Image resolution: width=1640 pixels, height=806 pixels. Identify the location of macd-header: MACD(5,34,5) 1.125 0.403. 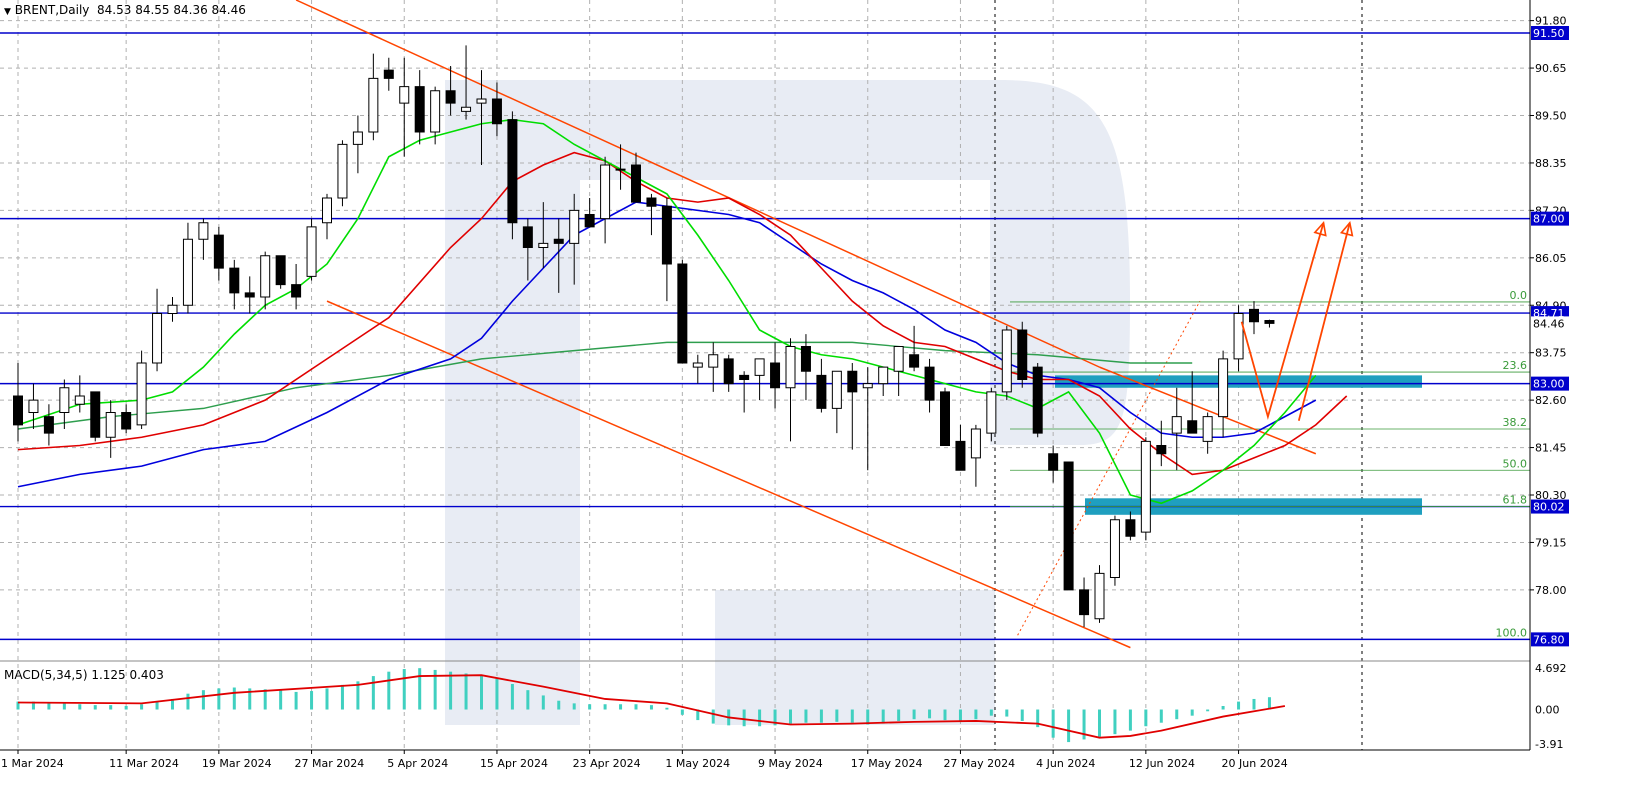
(84, 675).